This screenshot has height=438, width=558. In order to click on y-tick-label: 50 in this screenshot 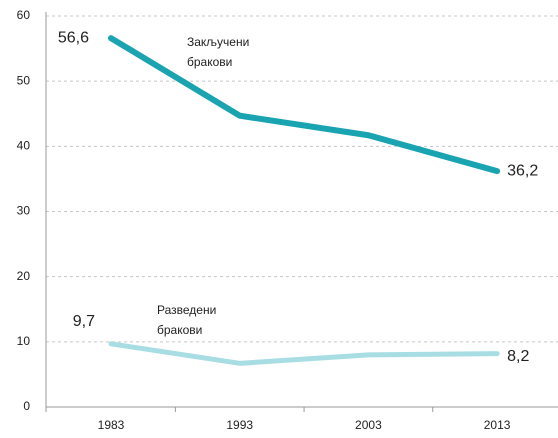, I will do `click(24, 80)`.